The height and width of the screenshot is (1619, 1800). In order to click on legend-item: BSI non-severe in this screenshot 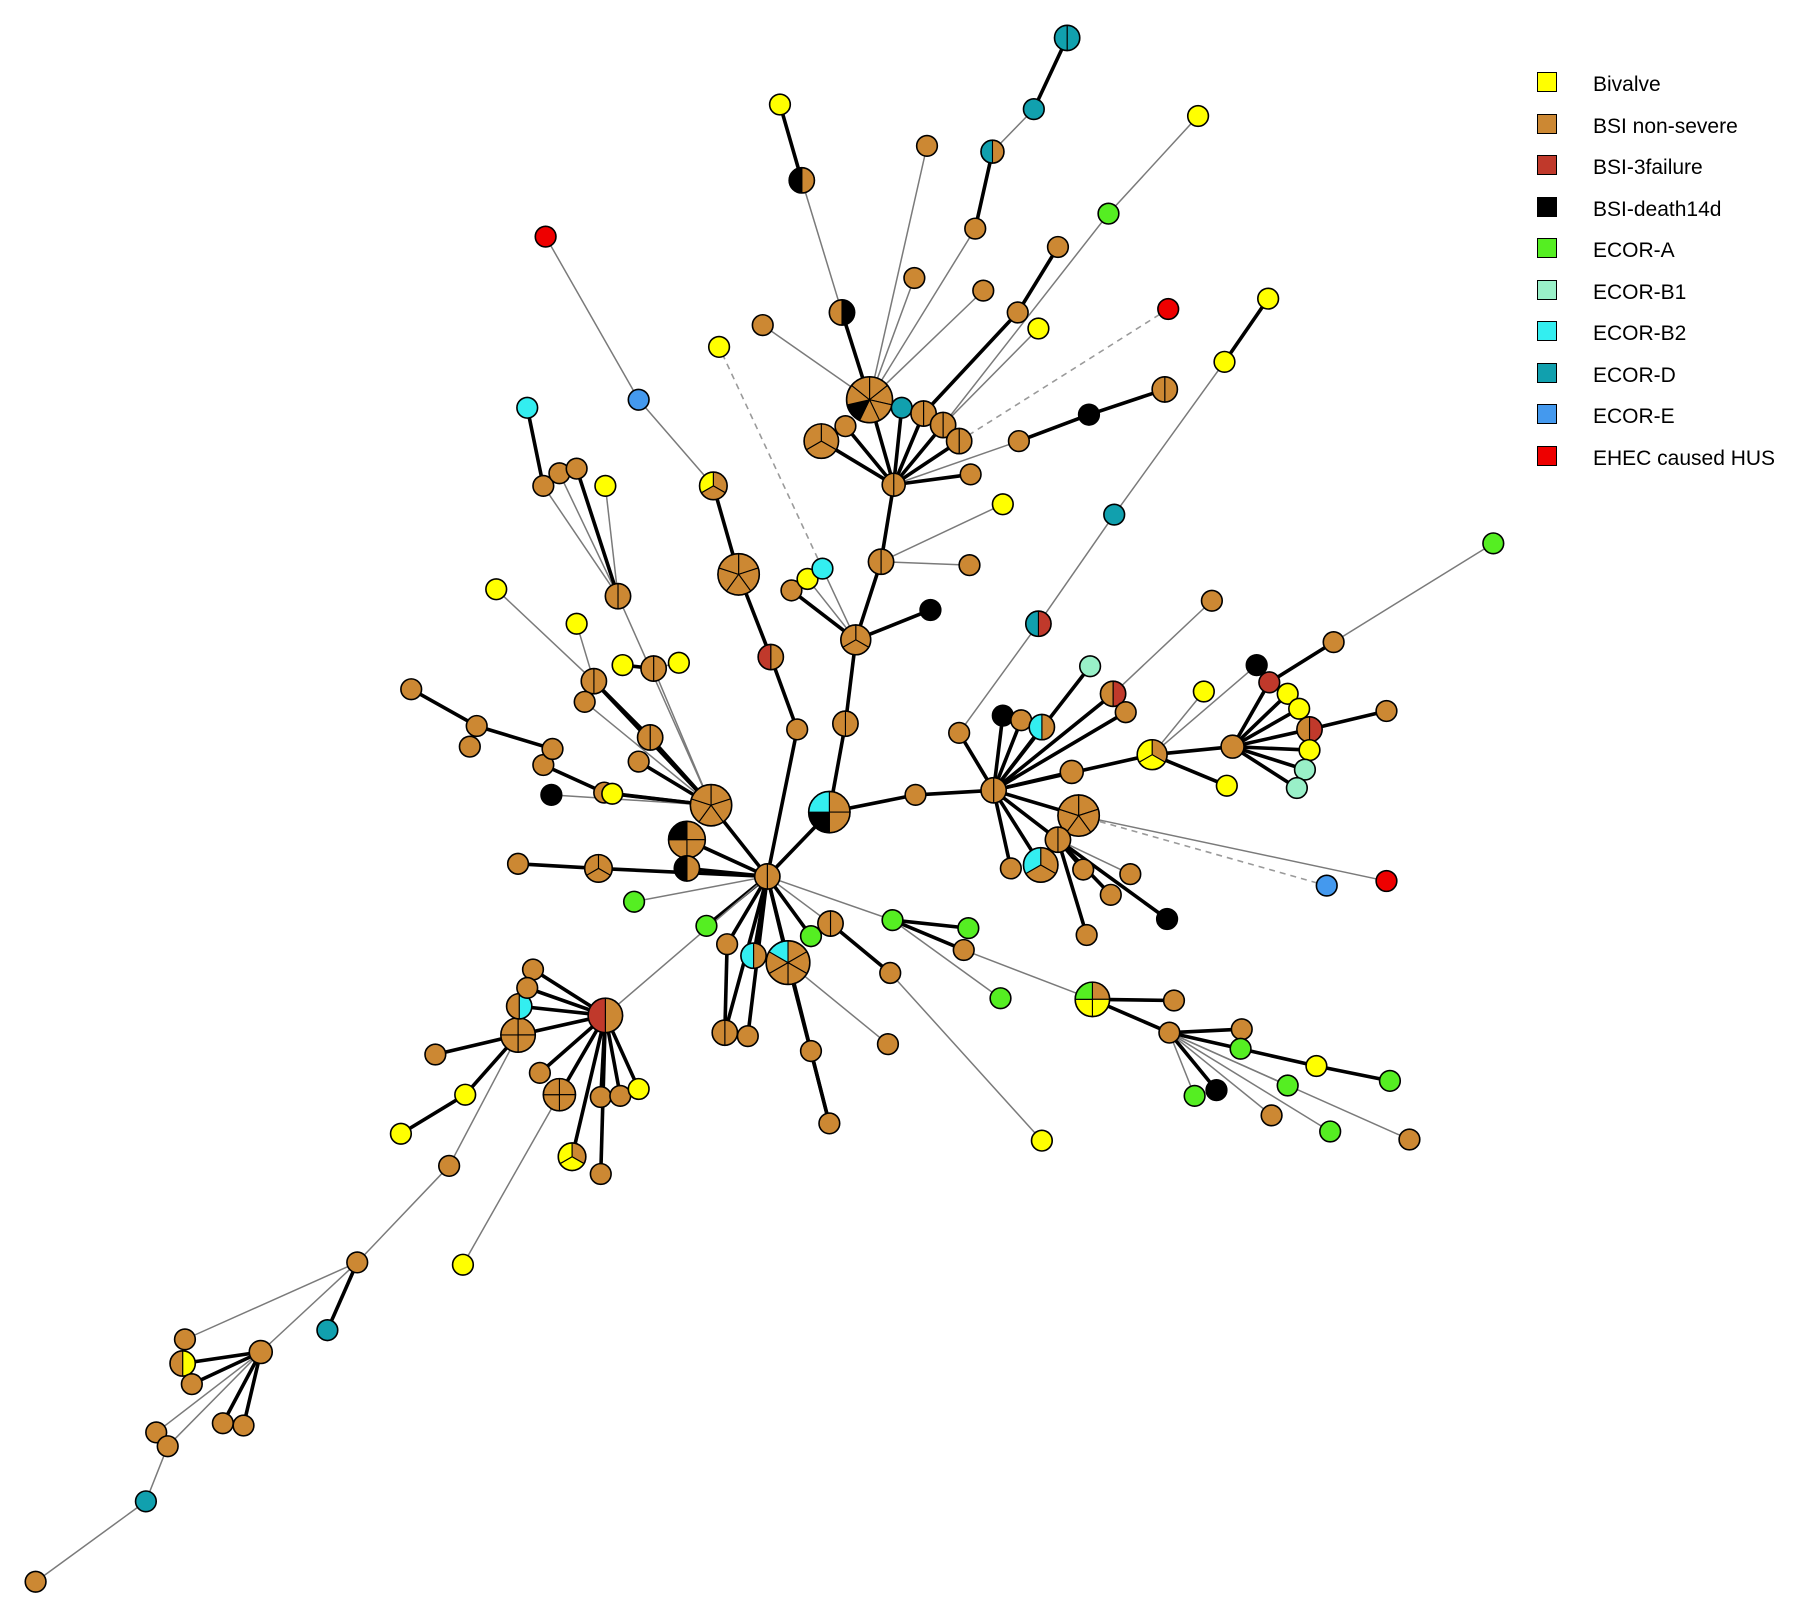, I will do `click(1661, 129)`.